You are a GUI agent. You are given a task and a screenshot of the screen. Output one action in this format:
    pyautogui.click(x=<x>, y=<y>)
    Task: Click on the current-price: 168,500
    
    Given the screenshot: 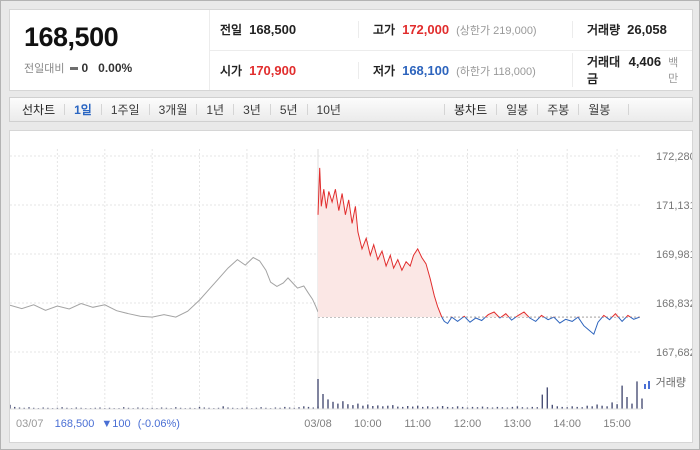 What is the action you would take?
    pyautogui.click(x=71, y=37)
    